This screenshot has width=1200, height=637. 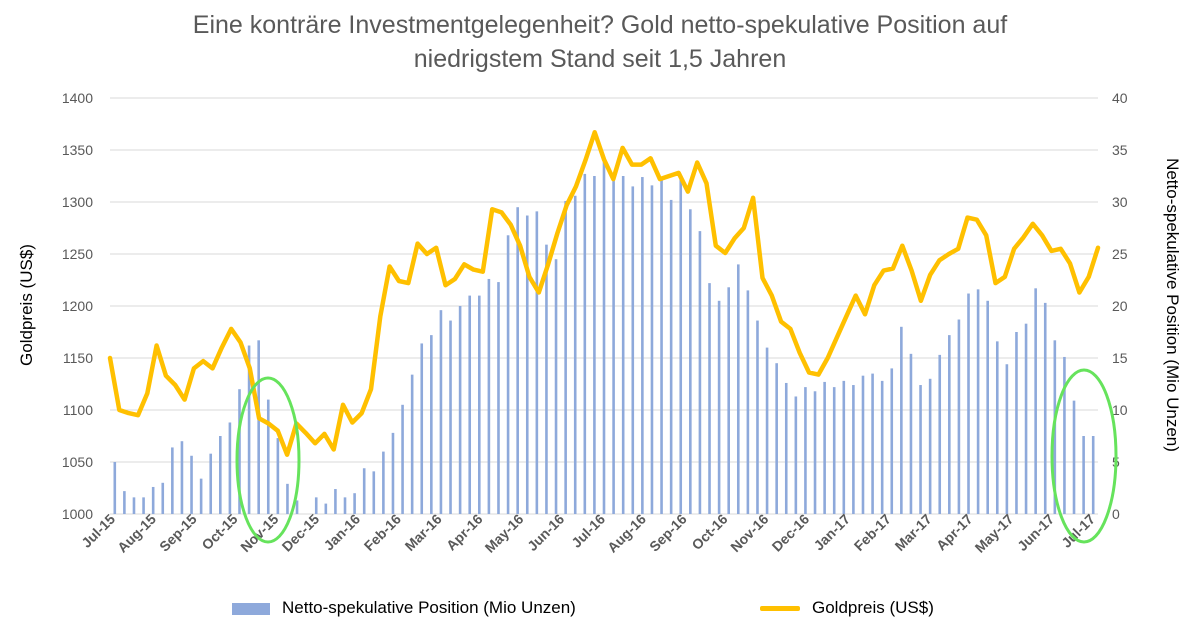 What do you see at coordinates (668, 533) in the screenshot?
I see `x-tick-label: Sep-16` at bounding box center [668, 533].